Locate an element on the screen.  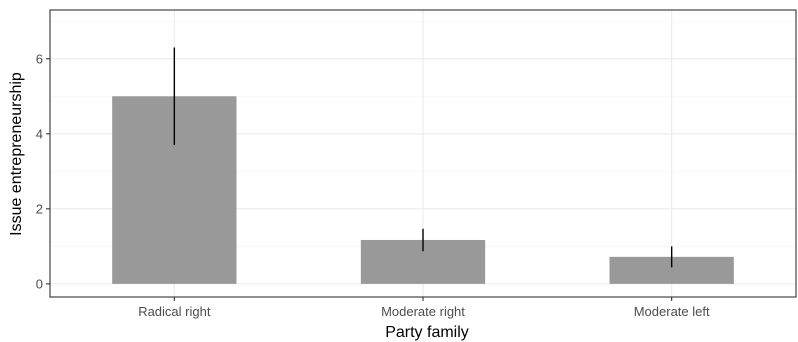
y-tick-label: 2 is located at coordinates (39, 208).